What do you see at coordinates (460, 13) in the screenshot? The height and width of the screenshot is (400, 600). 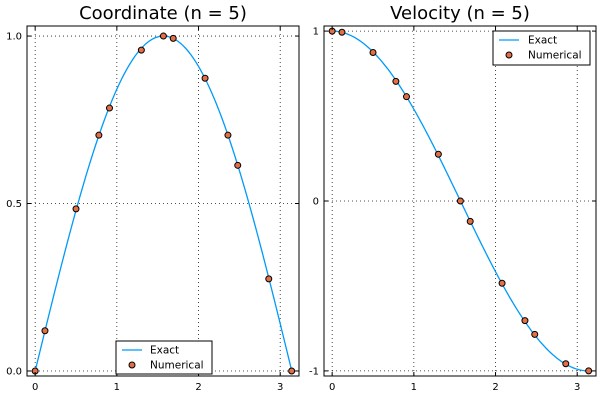 I see `velocity-chart-title: Velocity (n = 5)` at bounding box center [460, 13].